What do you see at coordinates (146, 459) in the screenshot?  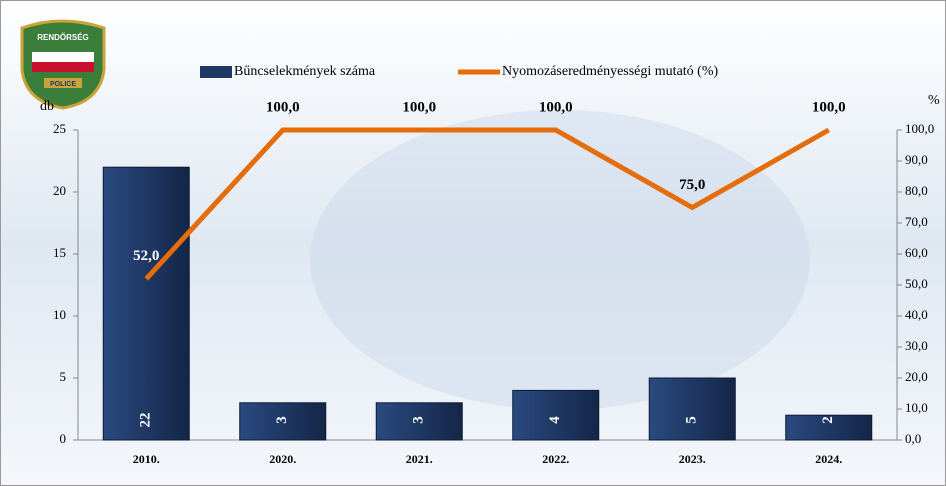 I see `x-tick-label: 2010.` at bounding box center [146, 459].